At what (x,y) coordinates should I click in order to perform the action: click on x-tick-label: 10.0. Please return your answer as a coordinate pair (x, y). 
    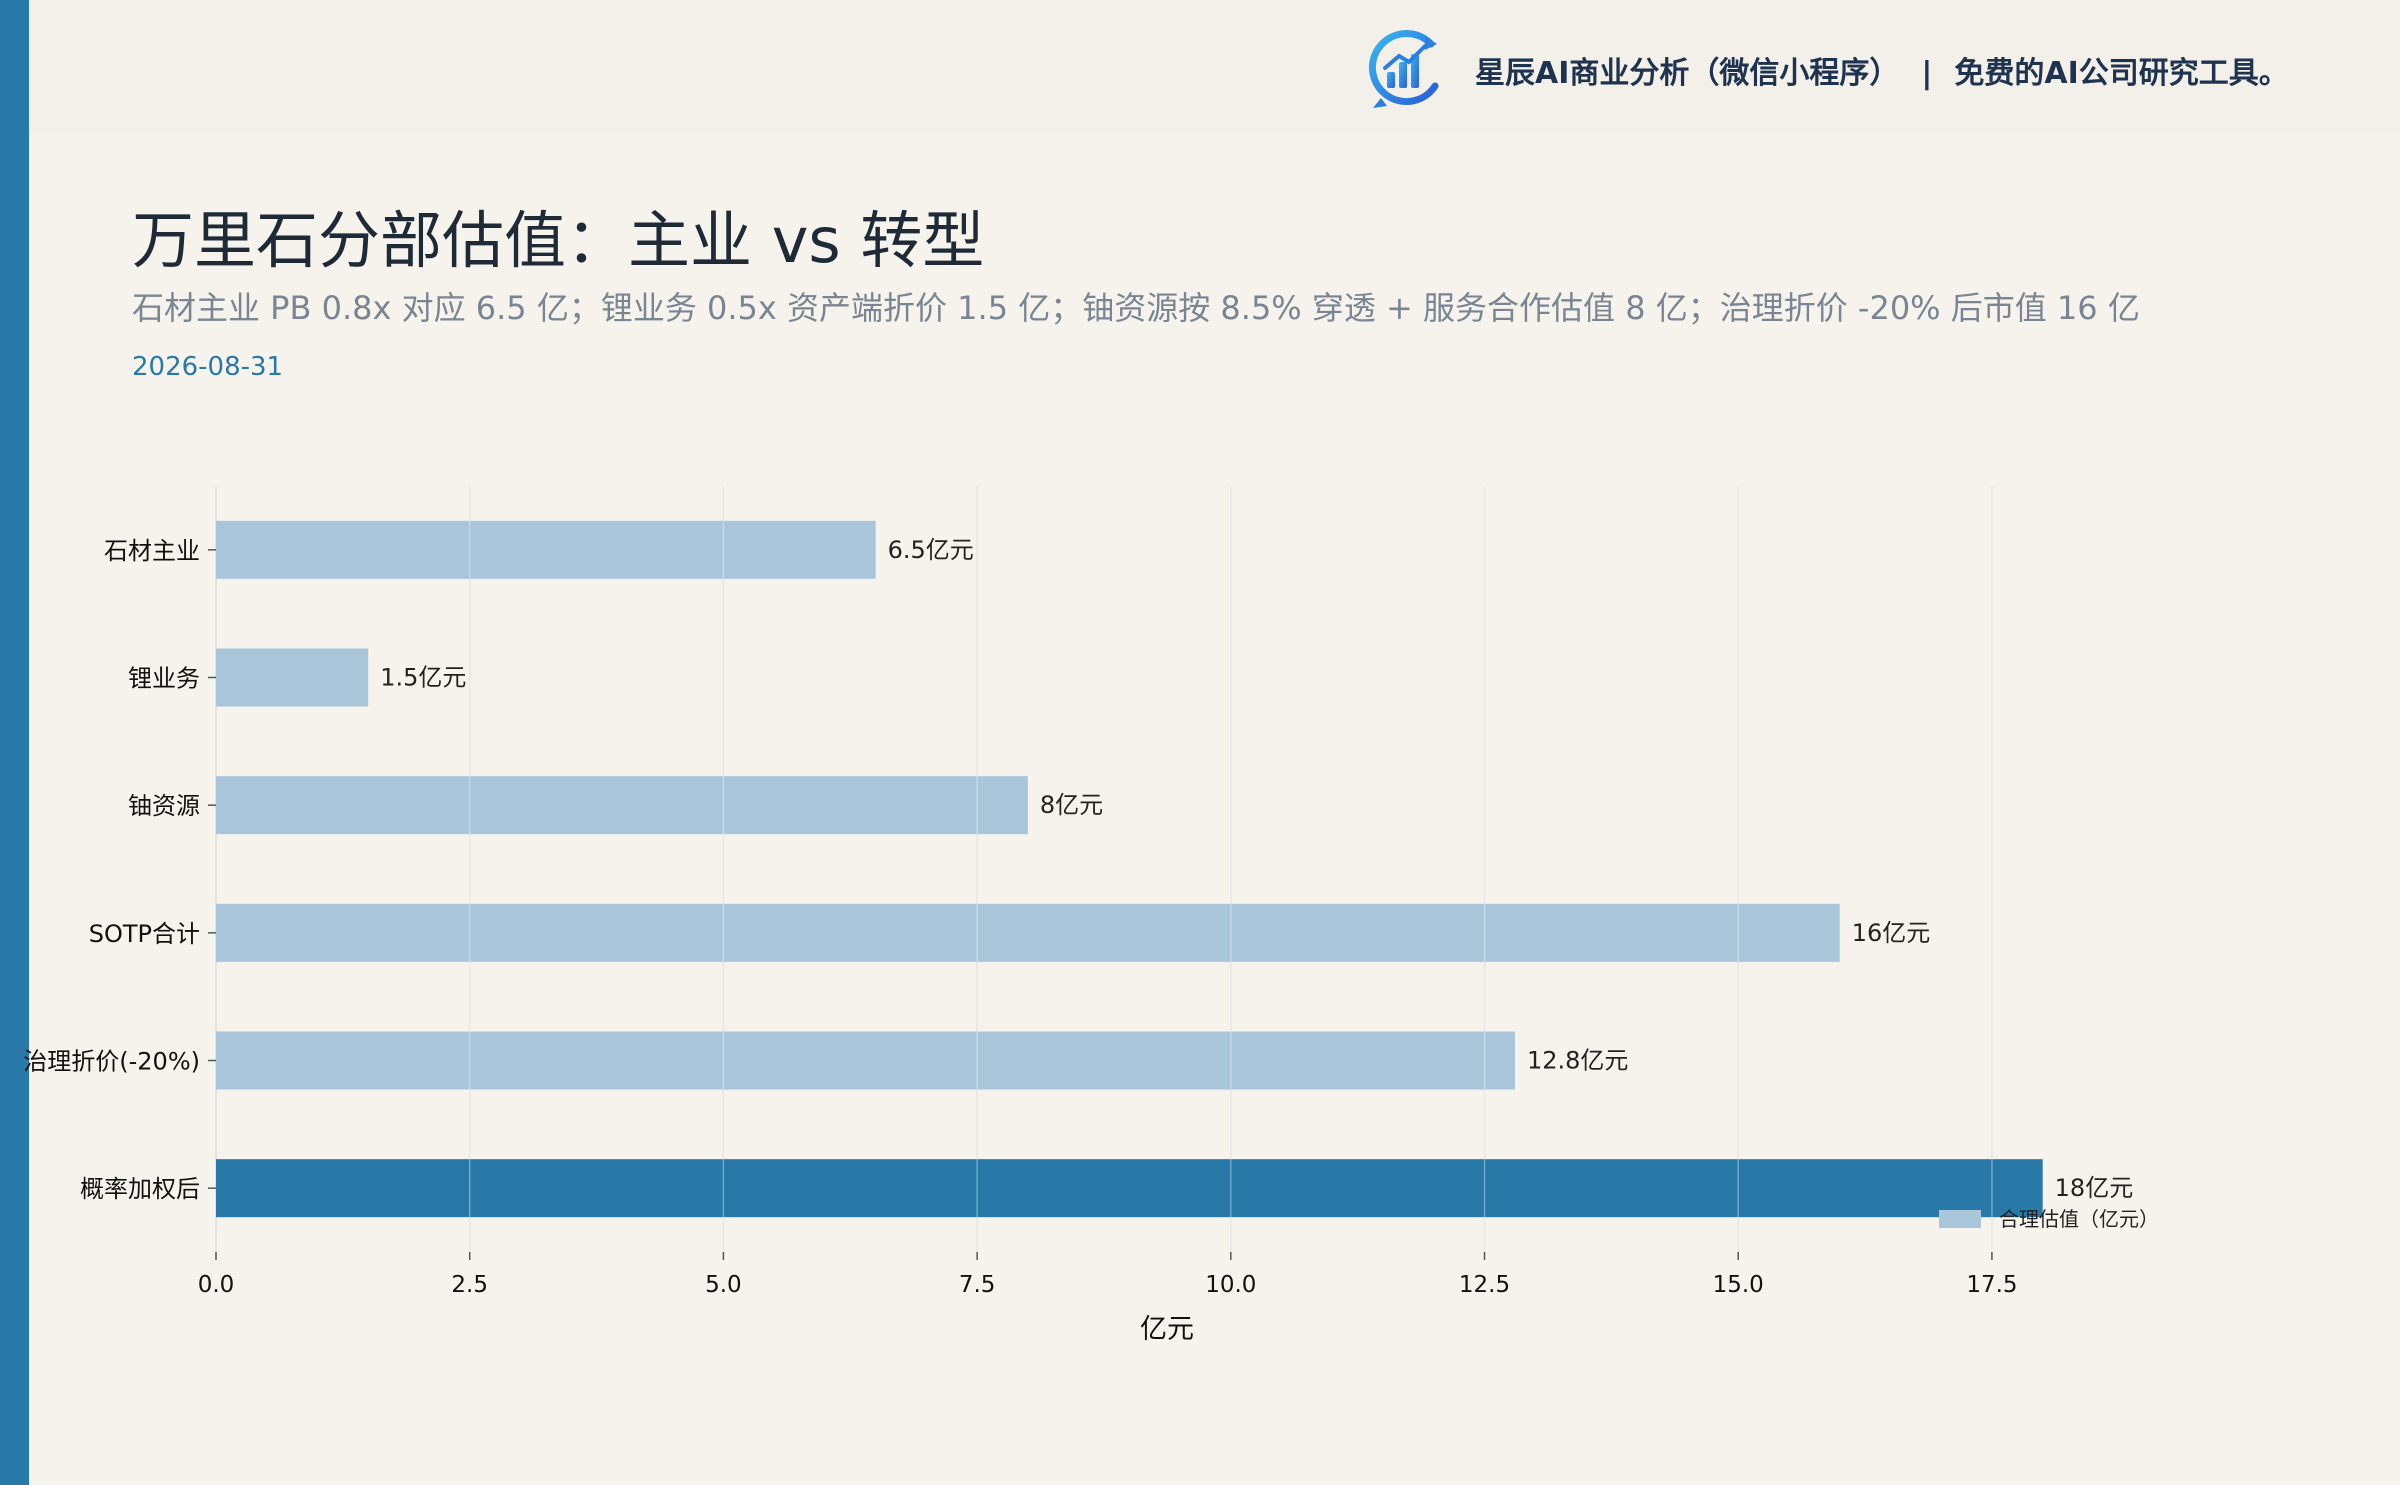
    Looking at the image, I should click on (1230, 1285).